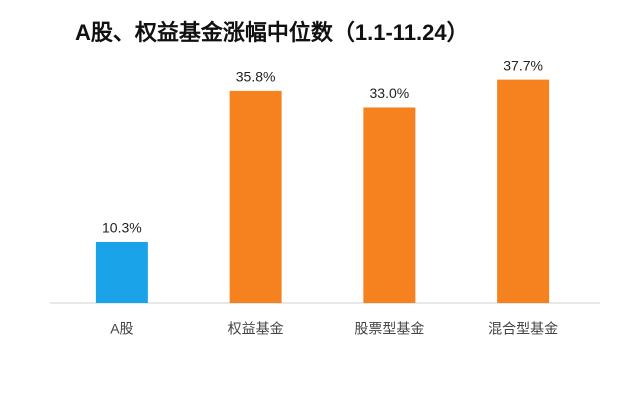 This screenshot has height=419, width=640. What do you see at coordinates (256, 77) in the screenshot?
I see `value-label: 35.8%` at bounding box center [256, 77].